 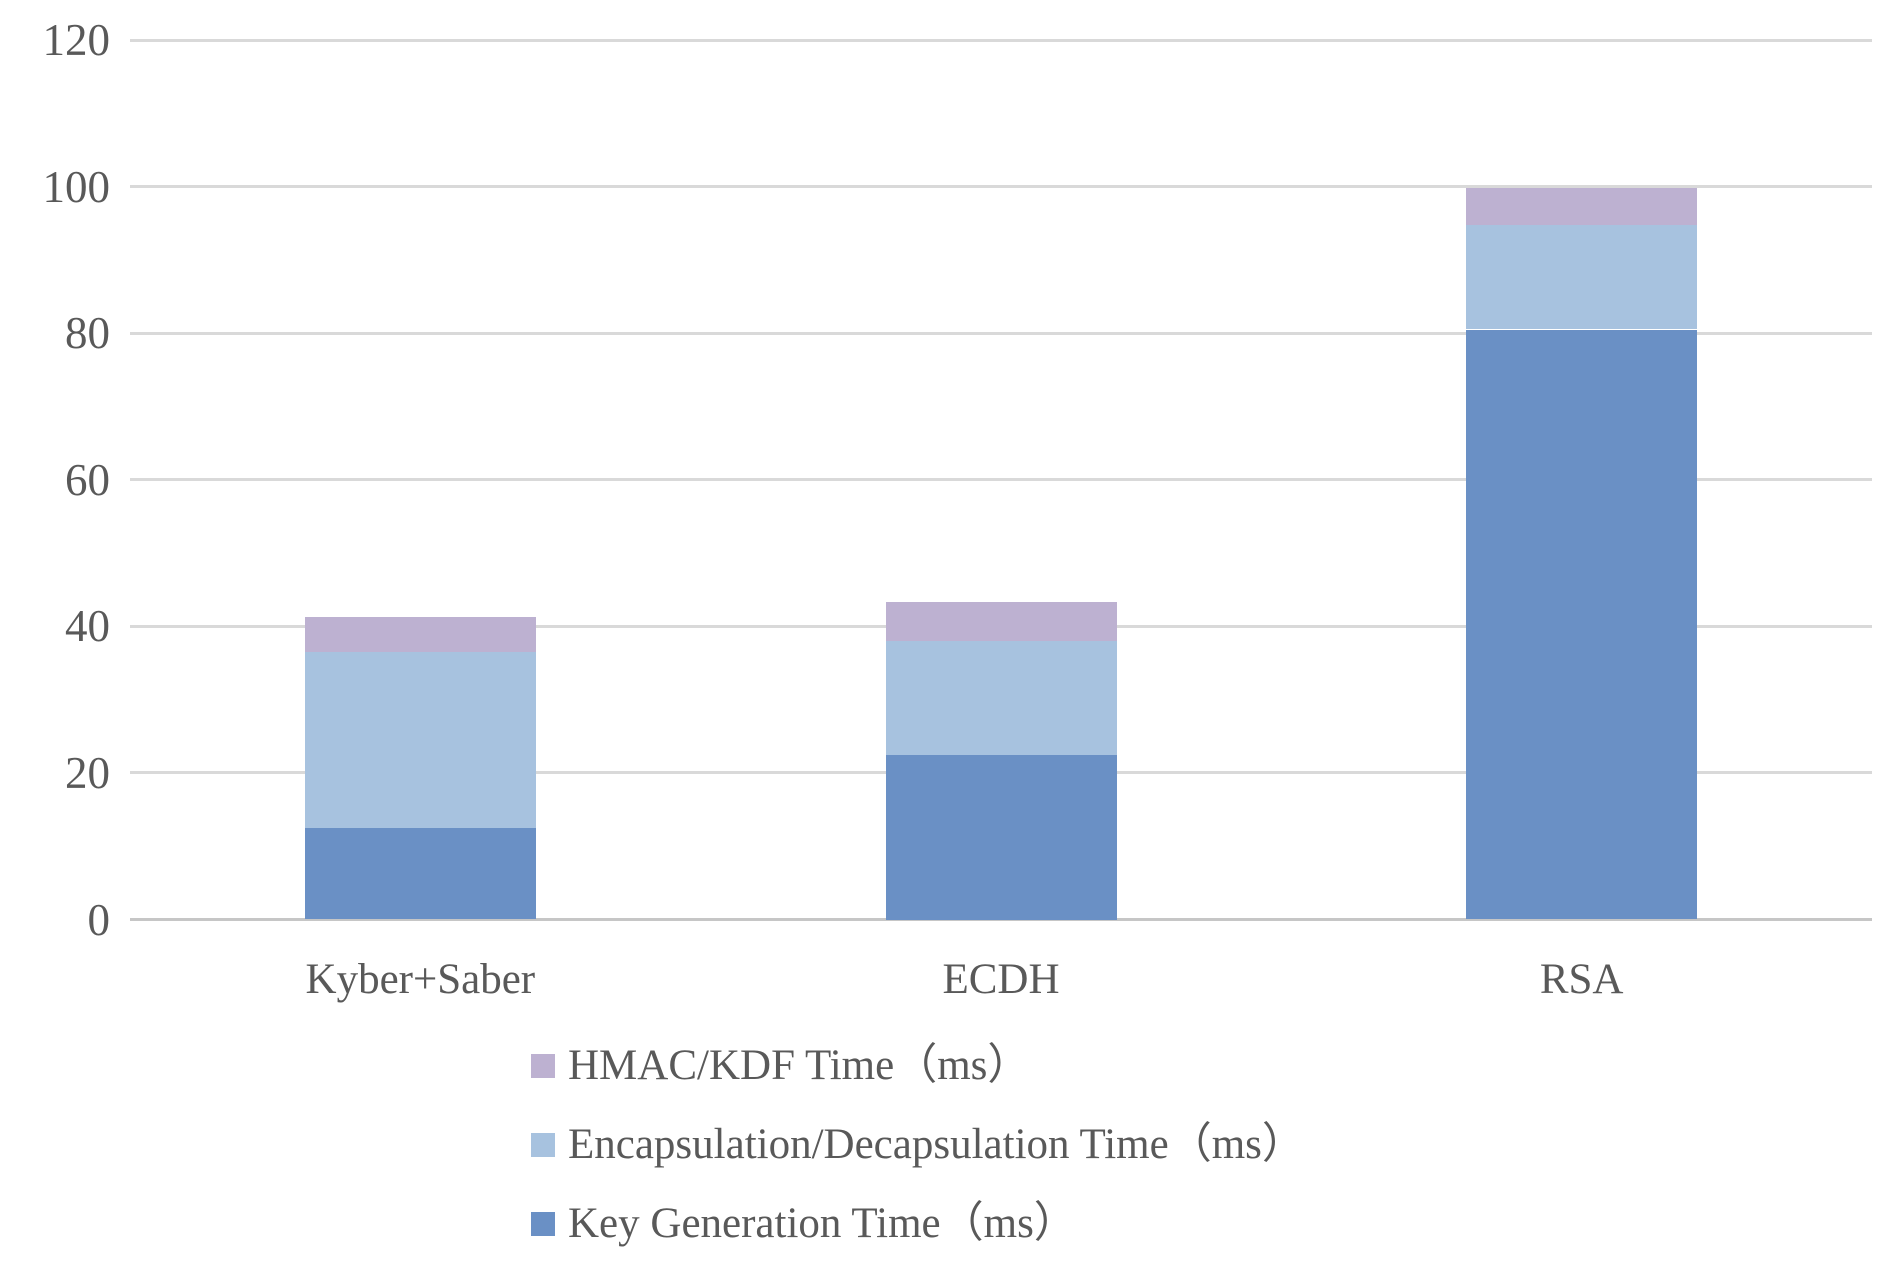 I want to click on legend-label: Encapsulation/Decapsulation Time（ms）, so click(x=936, y=1144).